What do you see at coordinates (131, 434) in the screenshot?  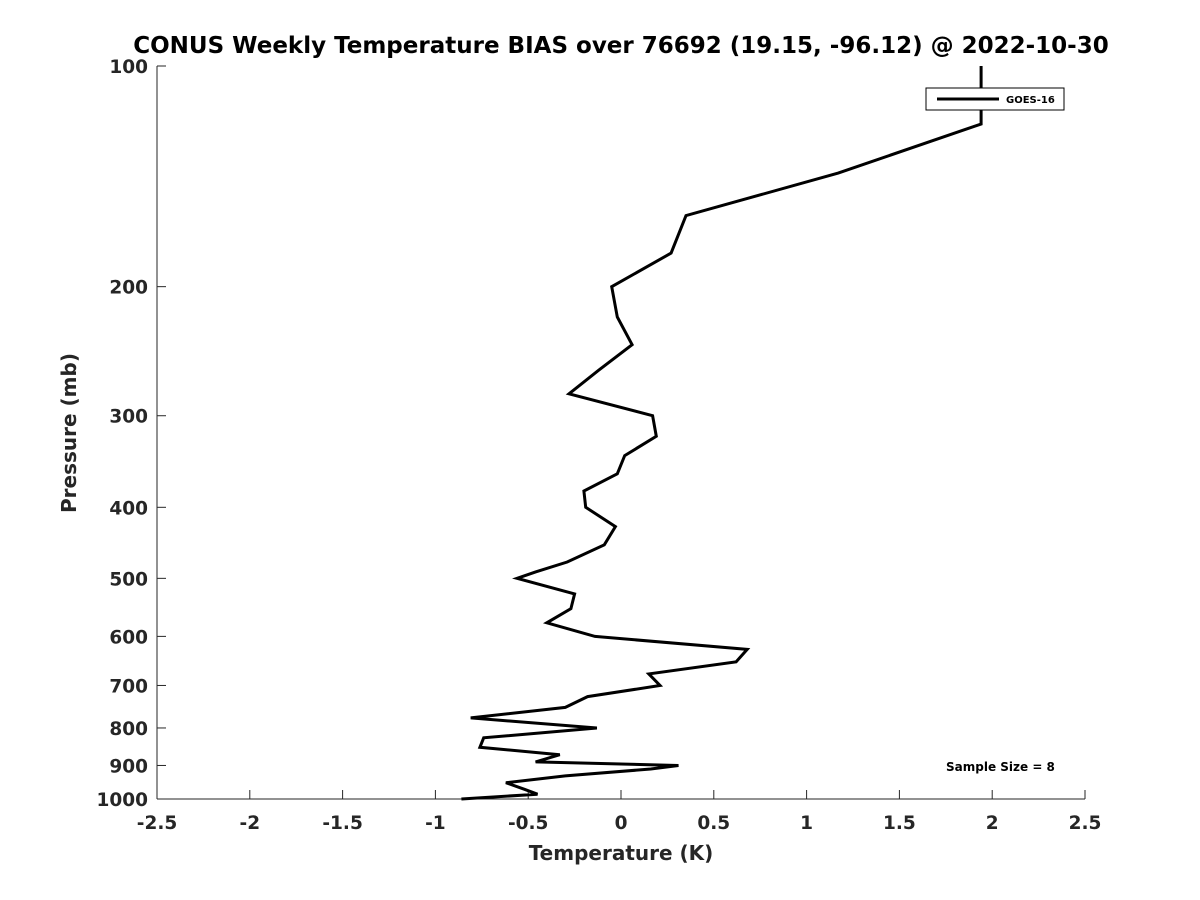 I see `y-ticks: 100 200 300 400 500 600 700 800 900 1000` at bounding box center [131, 434].